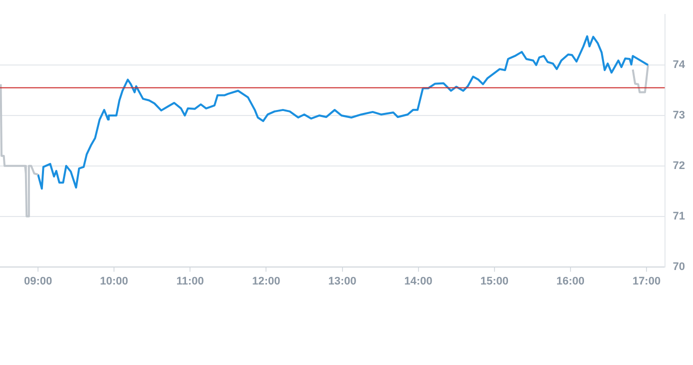 This screenshot has width=693, height=365. Describe the element at coordinates (679, 266) in the screenshot. I see `y-tick-label: 70` at that location.